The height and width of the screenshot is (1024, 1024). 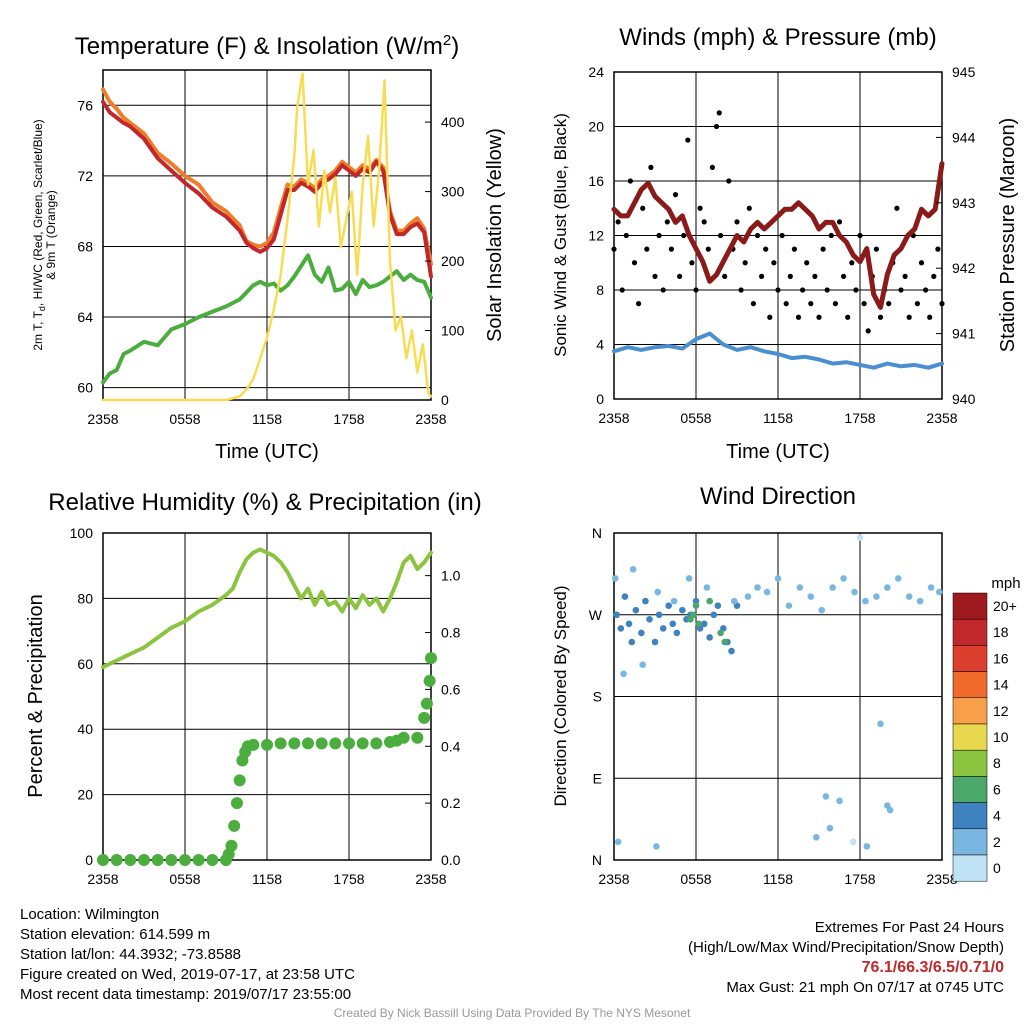 What do you see at coordinates (267, 608) in the screenshot?
I see `series-0-line` at bounding box center [267, 608].